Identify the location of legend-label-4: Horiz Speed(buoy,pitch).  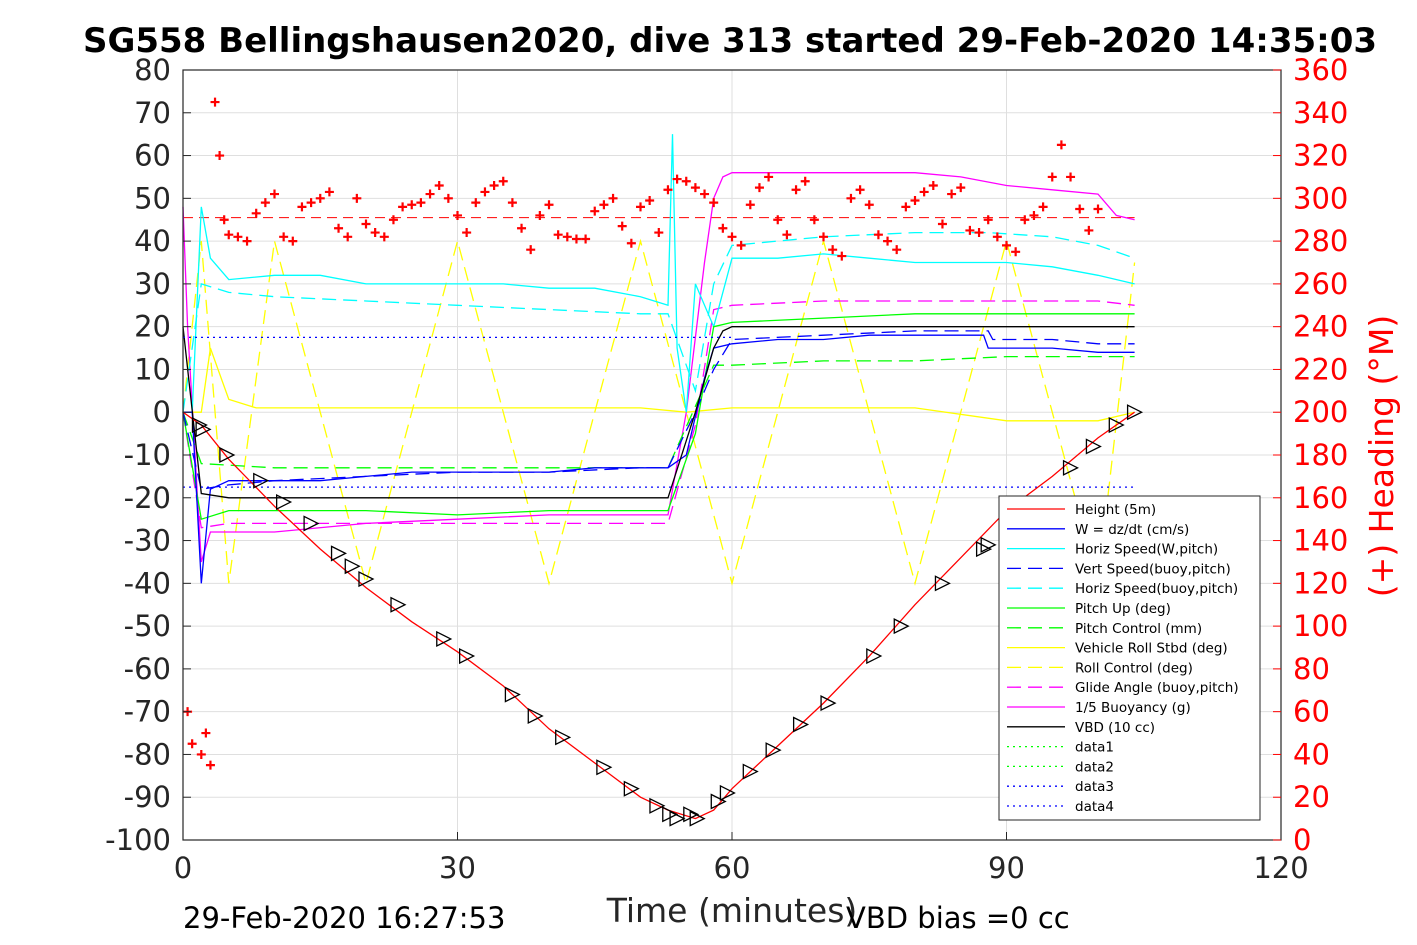
(1156, 589).